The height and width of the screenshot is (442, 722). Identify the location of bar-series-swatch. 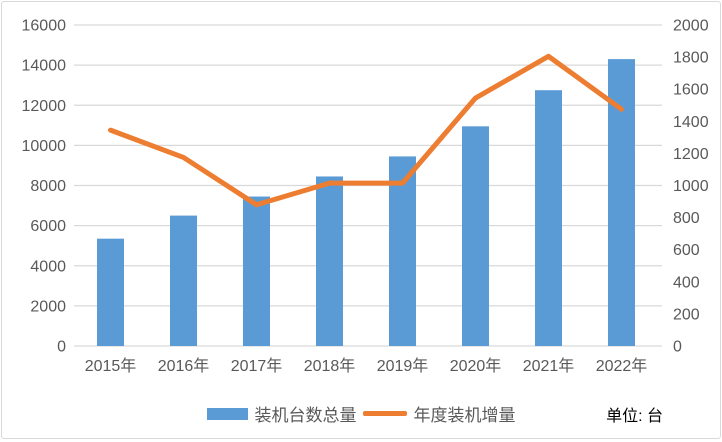
(227, 413).